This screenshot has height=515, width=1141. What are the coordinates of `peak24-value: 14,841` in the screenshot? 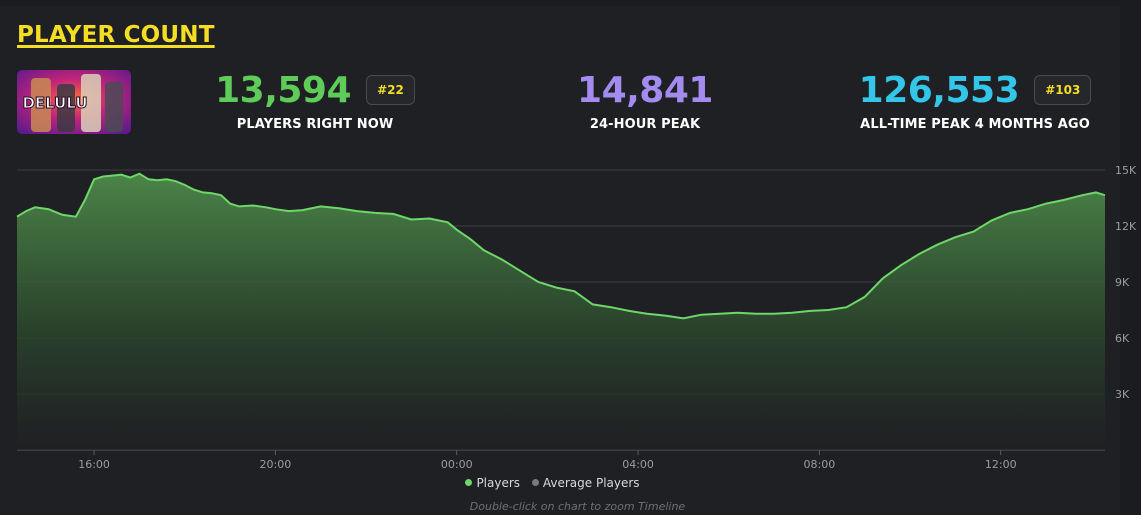 It's located at (645, 90).